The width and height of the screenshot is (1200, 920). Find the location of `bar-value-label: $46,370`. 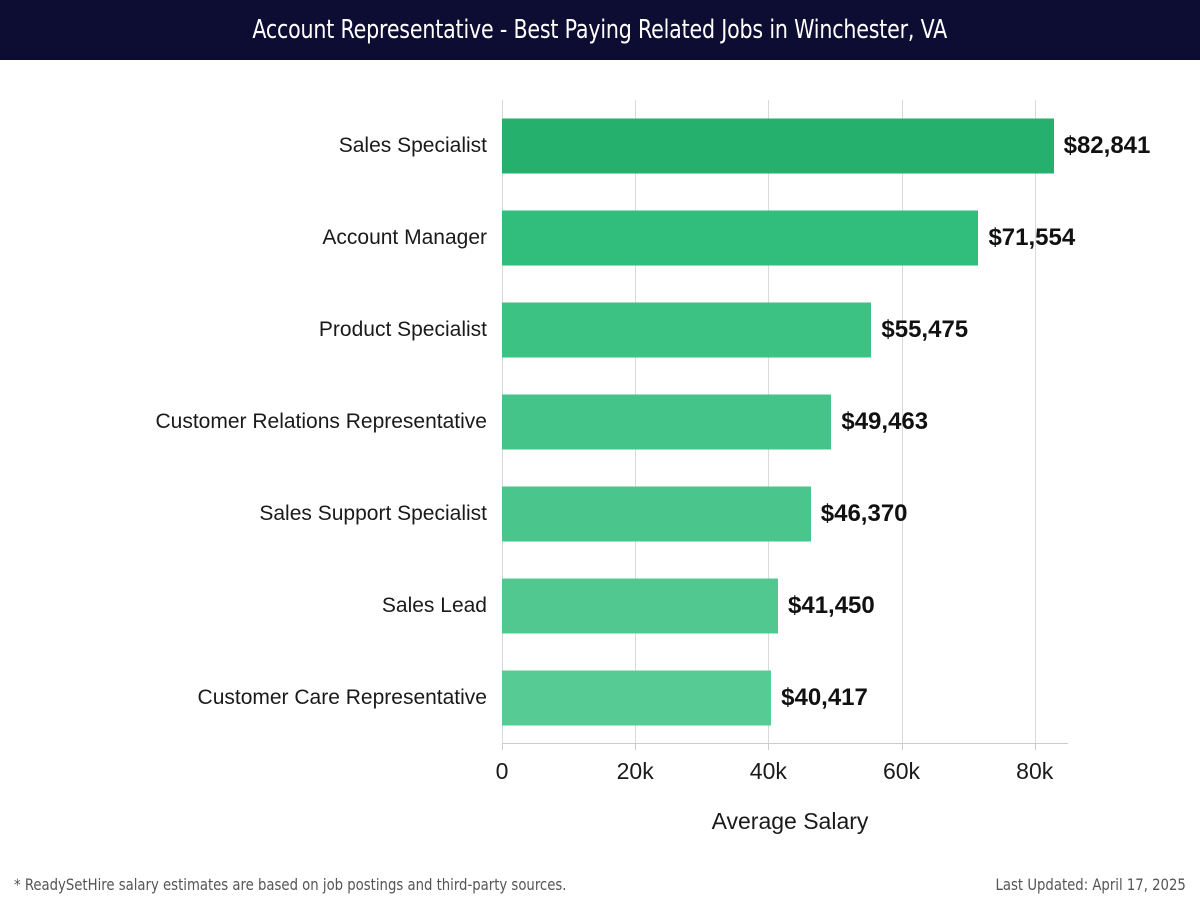

bar-value-label: $46,370 is located at coordinates (864, 513).